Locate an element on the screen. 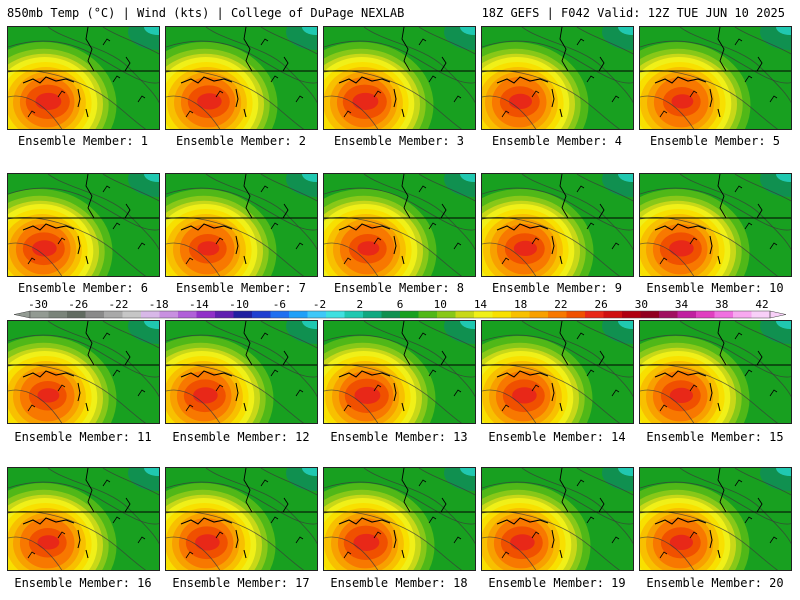 This screenshot has height=600, width=800. colorbar-tick-label: -22 is located at coordinates (119, 304).